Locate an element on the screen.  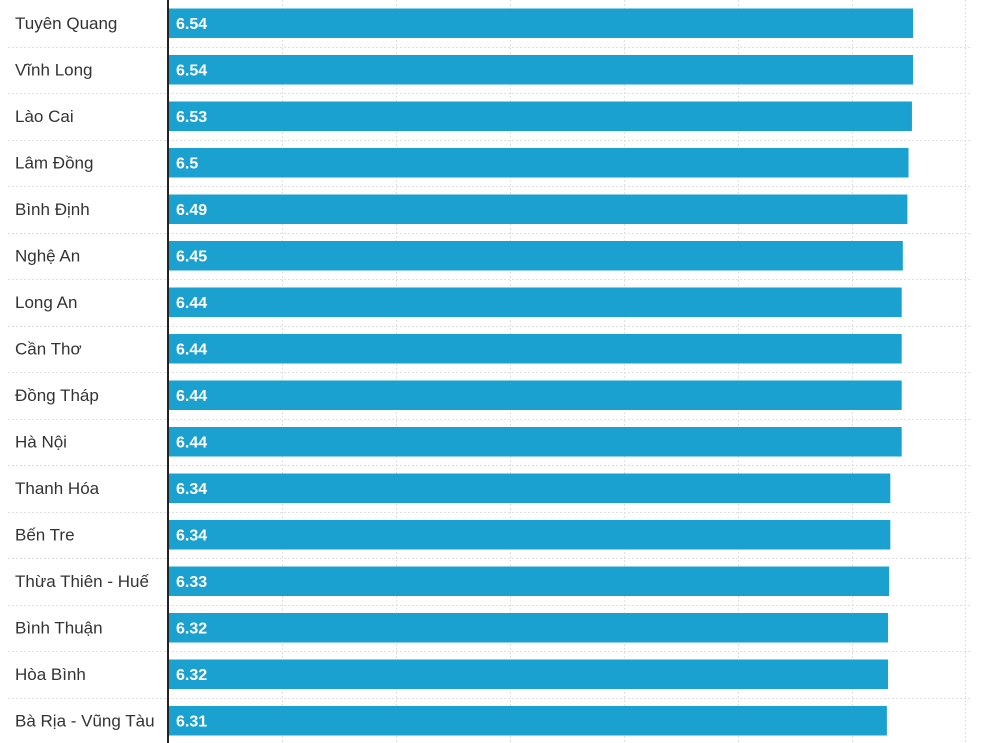
value-label: 6.31 is located at coordinates (191, 721).